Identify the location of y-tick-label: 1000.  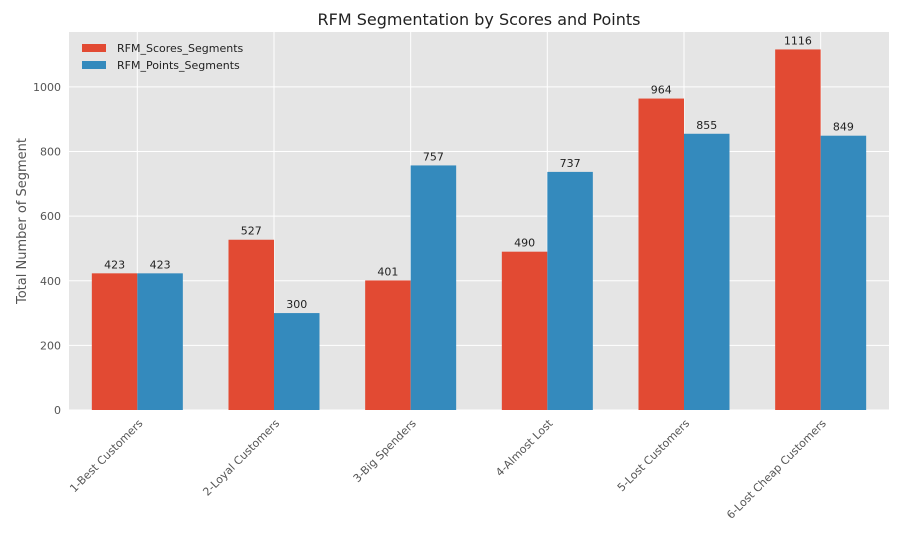
(47, 87).